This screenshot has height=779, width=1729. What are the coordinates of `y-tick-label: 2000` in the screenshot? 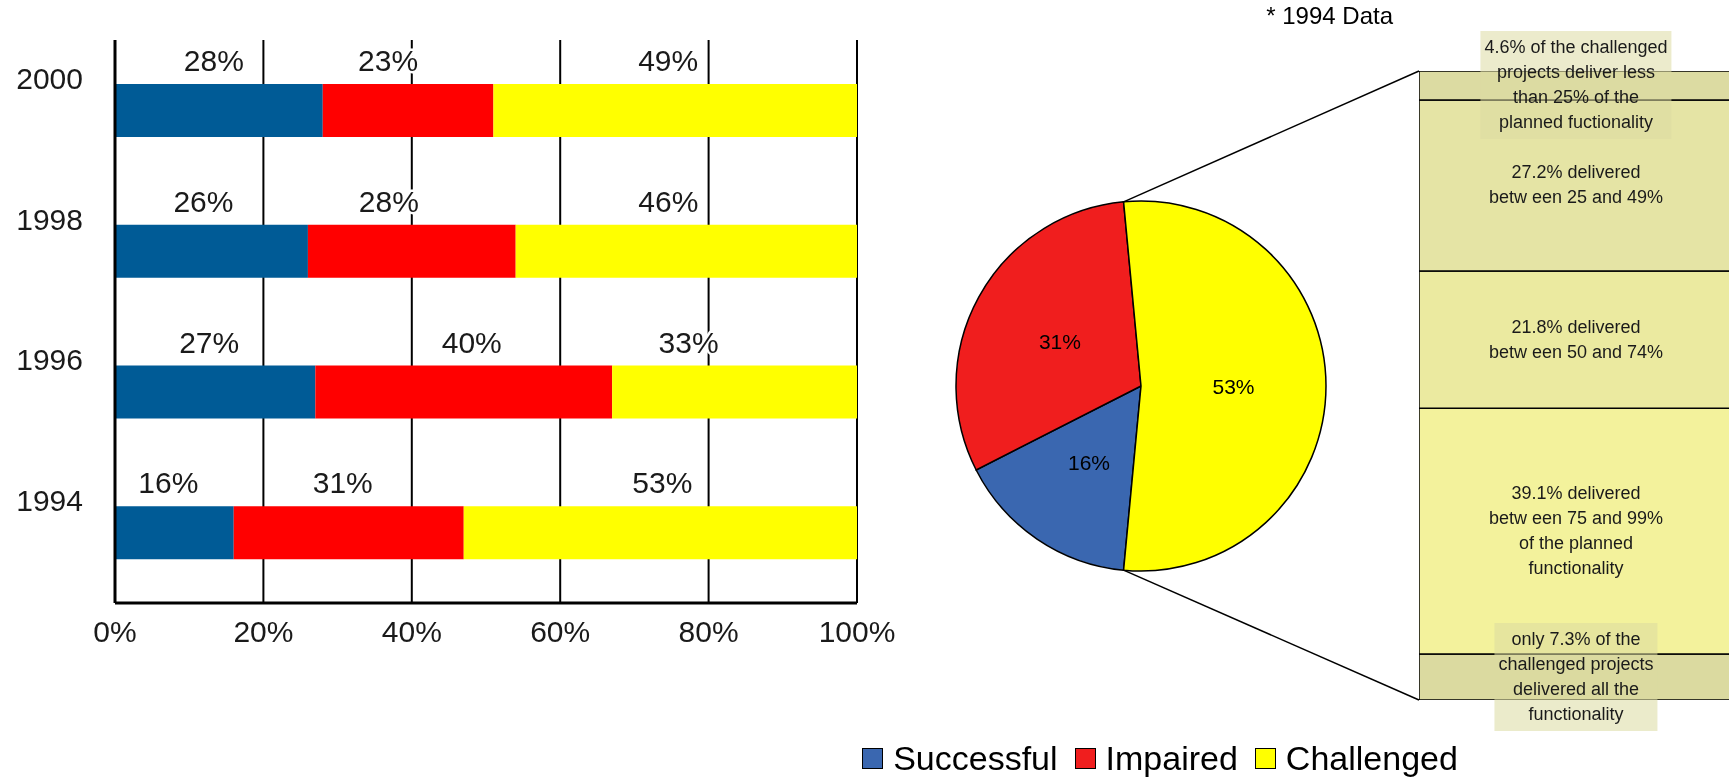 It's located at (49, 78).